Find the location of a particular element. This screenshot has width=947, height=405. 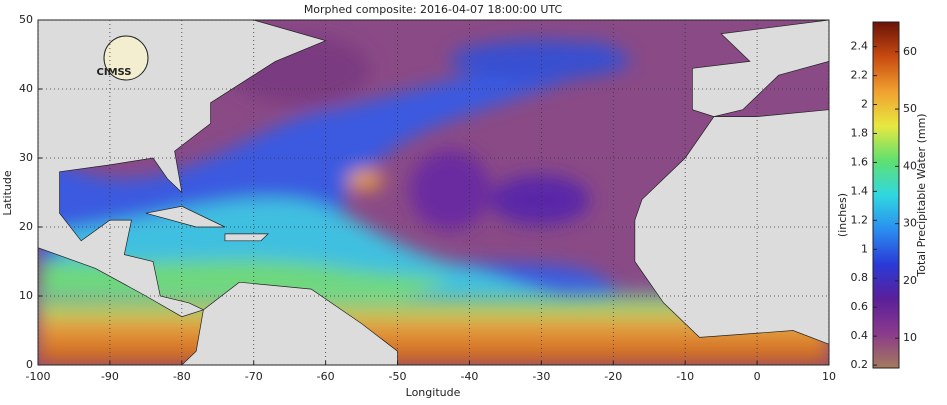

y-tick-label: 10 is located at coordinates (26, 295).